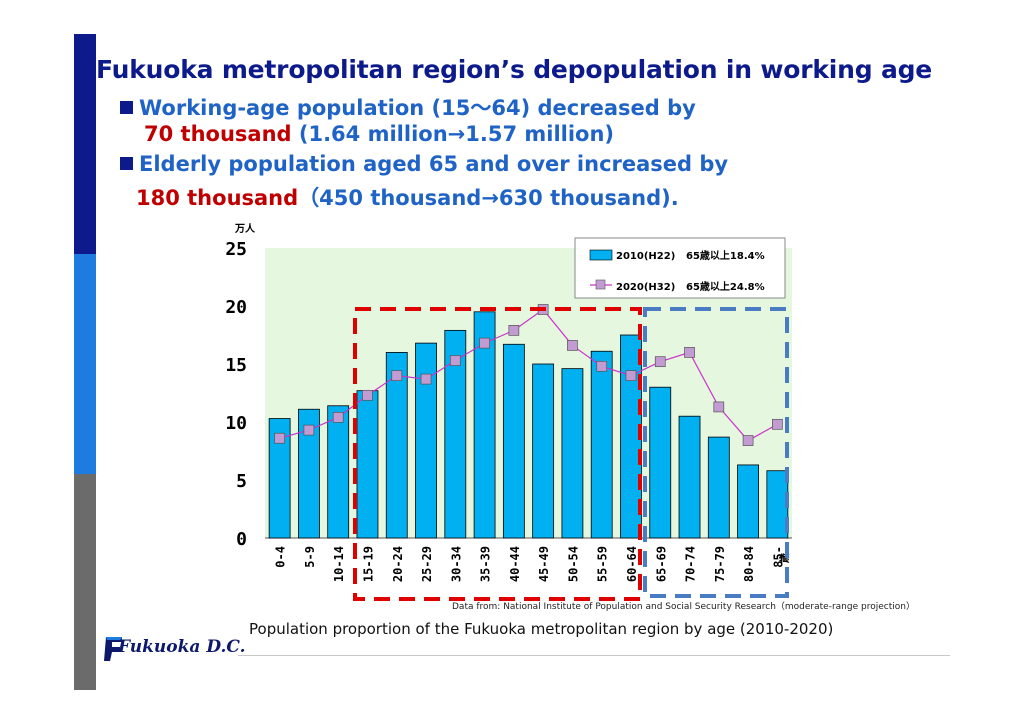 The height and width of the screenshot is (724, 1024). Describe the element at coordinates (544, 564) in the screenshot. I see `x-tick-label: 45-49` at that location.